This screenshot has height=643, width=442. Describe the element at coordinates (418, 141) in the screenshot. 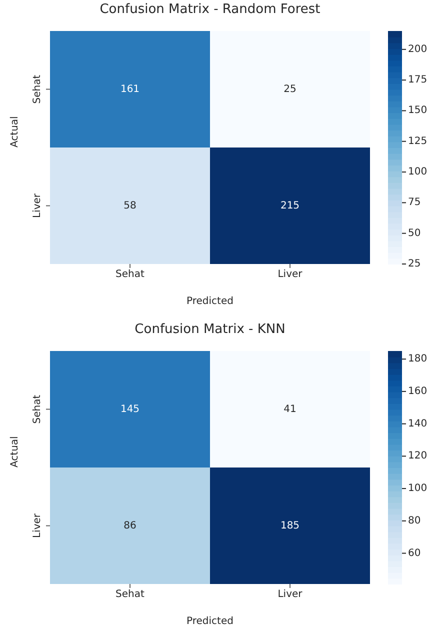

I see `color-bar-label: 125` at that location.